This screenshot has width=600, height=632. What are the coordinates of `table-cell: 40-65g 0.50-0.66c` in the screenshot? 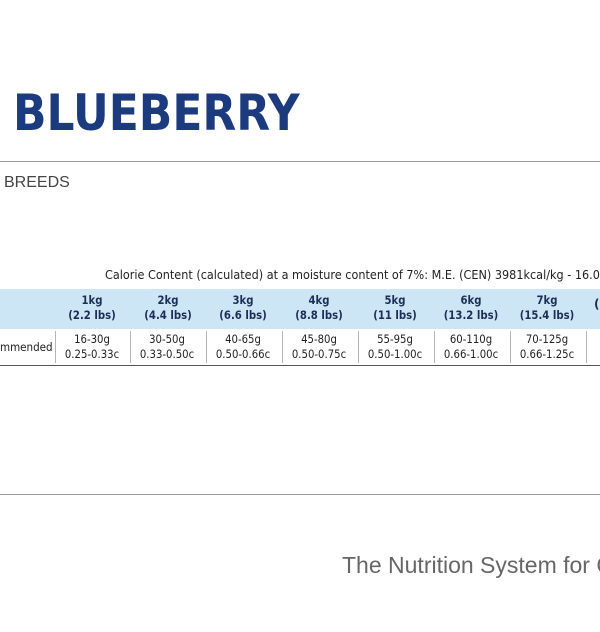 It's located at (243, 346).